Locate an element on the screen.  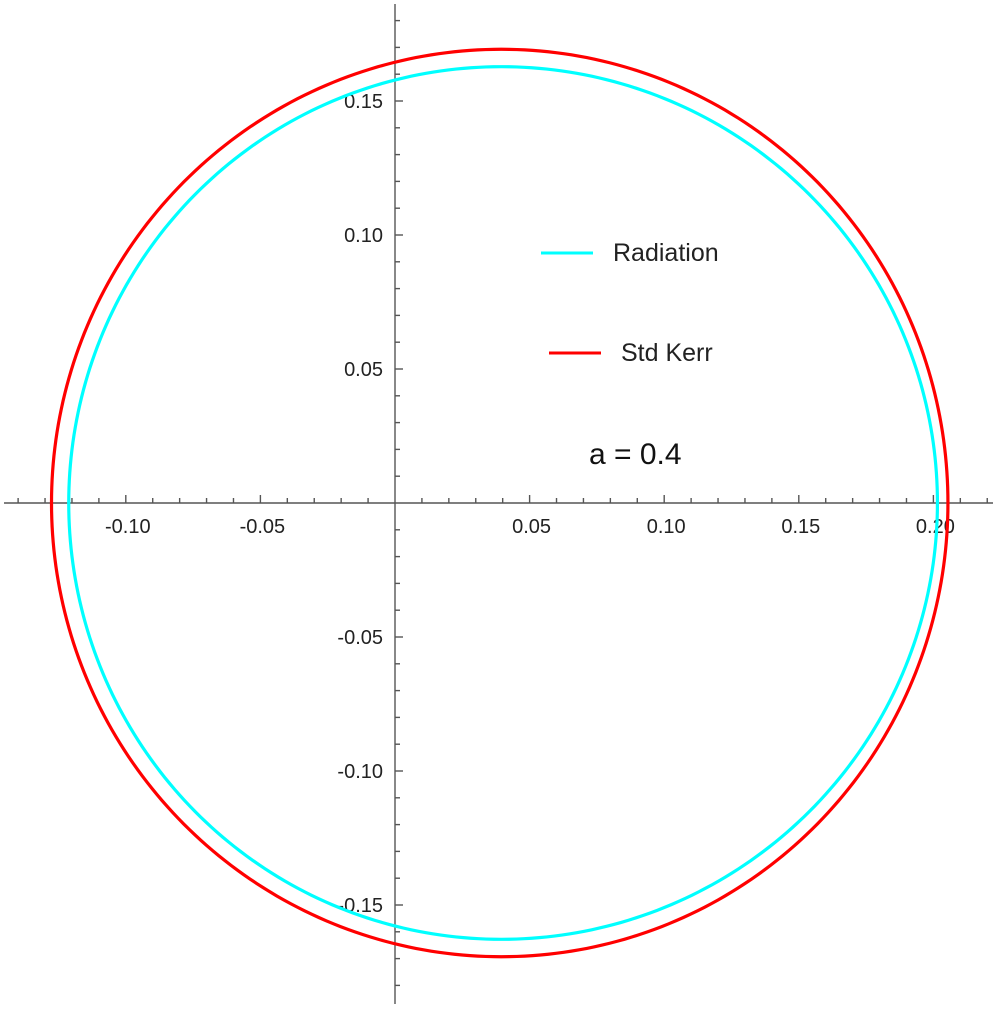
x-tick-label: 0.15 is located at coordinates (800, 527).